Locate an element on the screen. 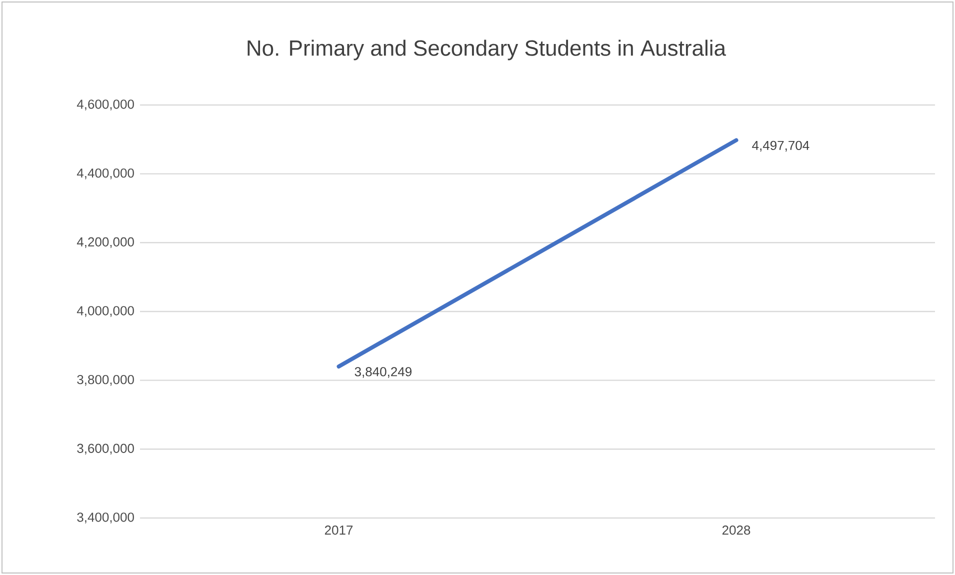 The width and height of the screenshot is (955, 575). y-tick-label: 4,000,000 is located at coordinates (105, 311).